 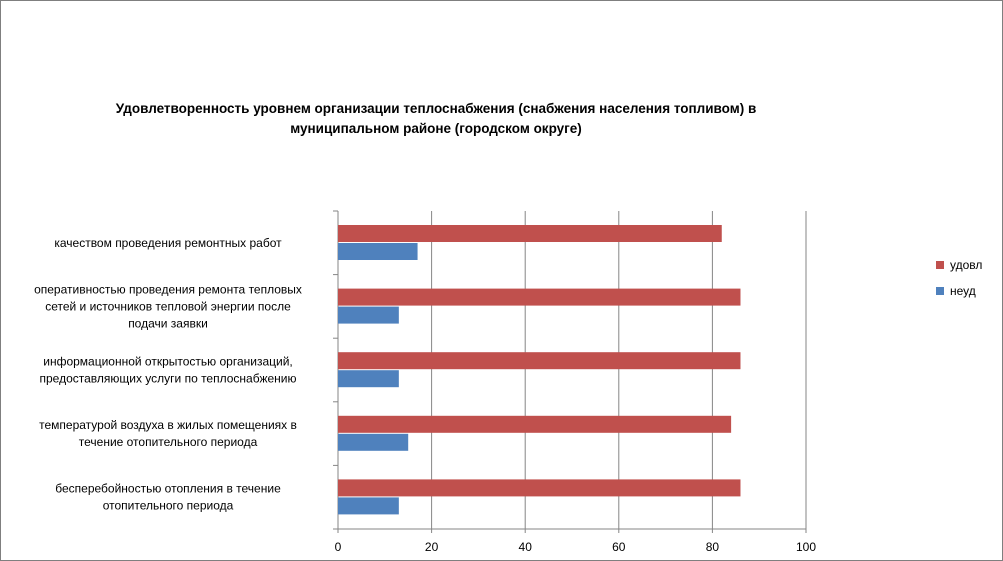 What do you see at coordinates (168, 323) in the screenshot?
I see `category-label: подачи заявки` at bounding box center [168, 323].